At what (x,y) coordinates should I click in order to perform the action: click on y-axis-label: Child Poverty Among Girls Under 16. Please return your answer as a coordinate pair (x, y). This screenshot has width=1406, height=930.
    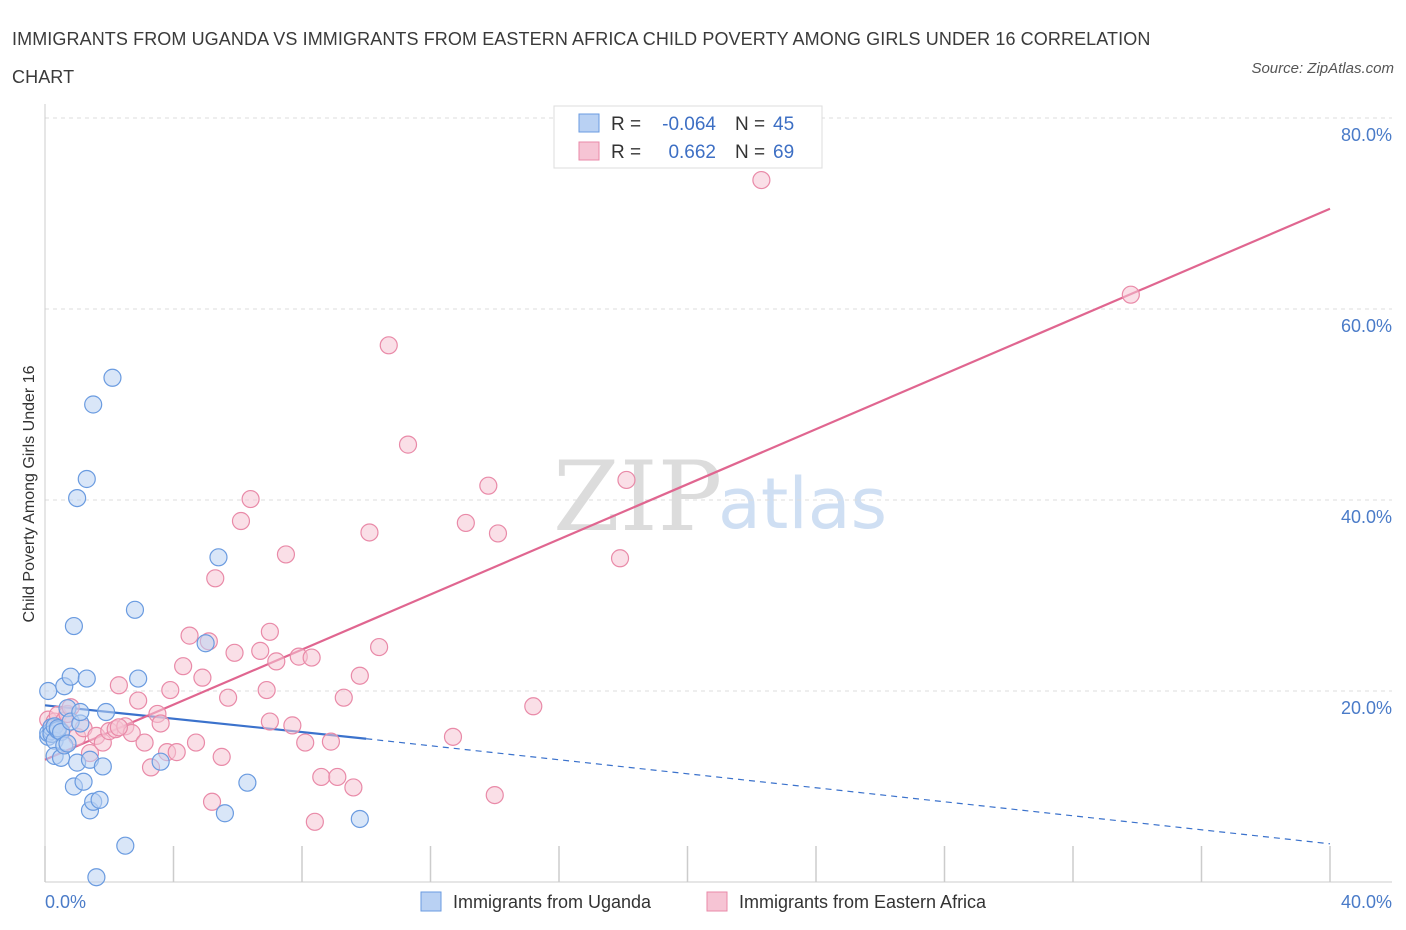
    Looking at the image, I should click on (29, 493).